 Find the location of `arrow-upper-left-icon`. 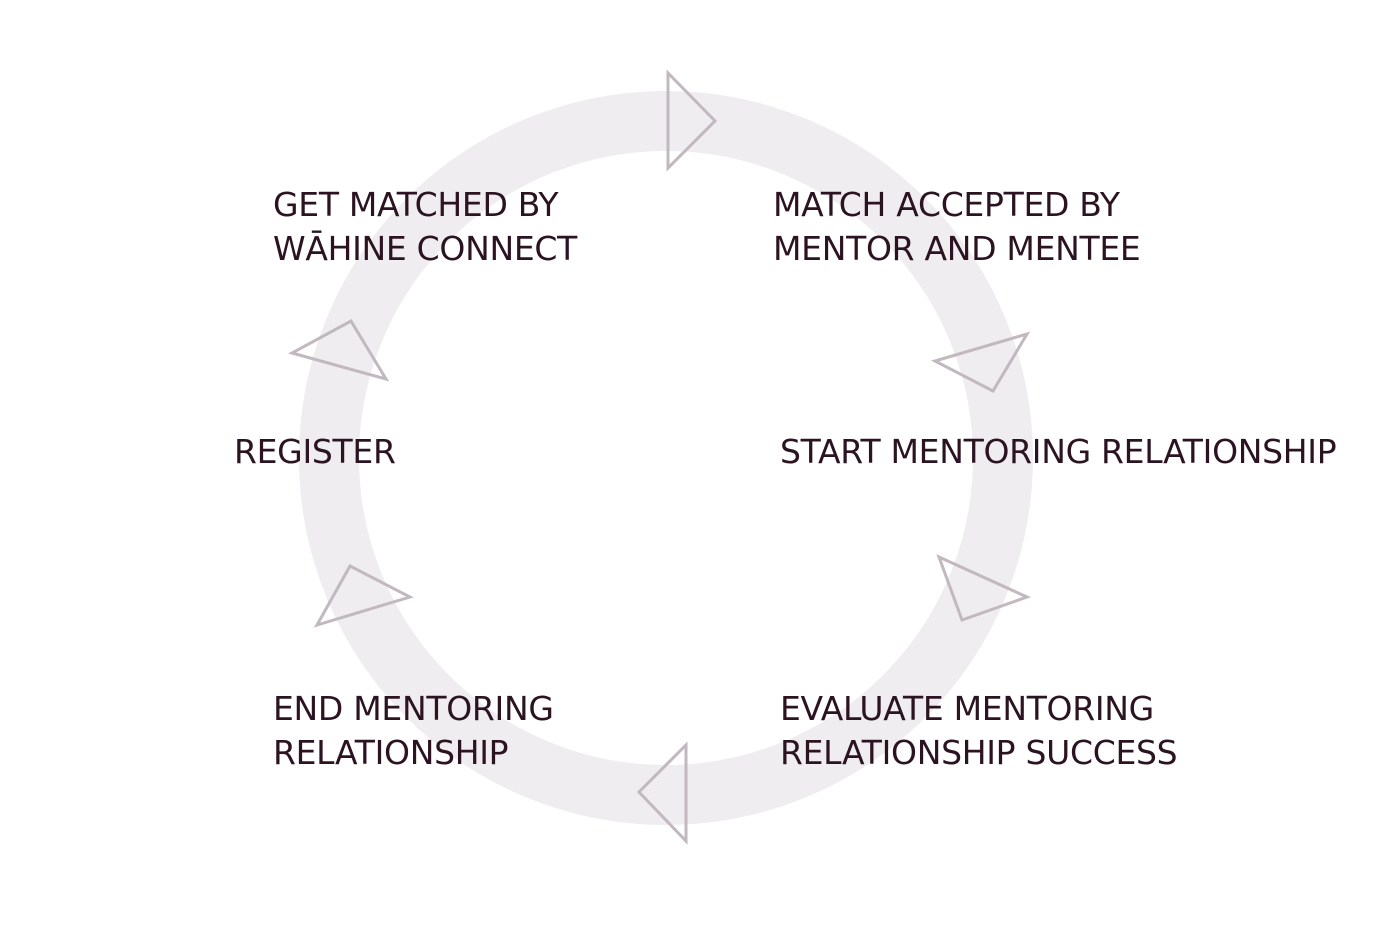

arrow-upper-left-icon is located at coordinates (339, 350).